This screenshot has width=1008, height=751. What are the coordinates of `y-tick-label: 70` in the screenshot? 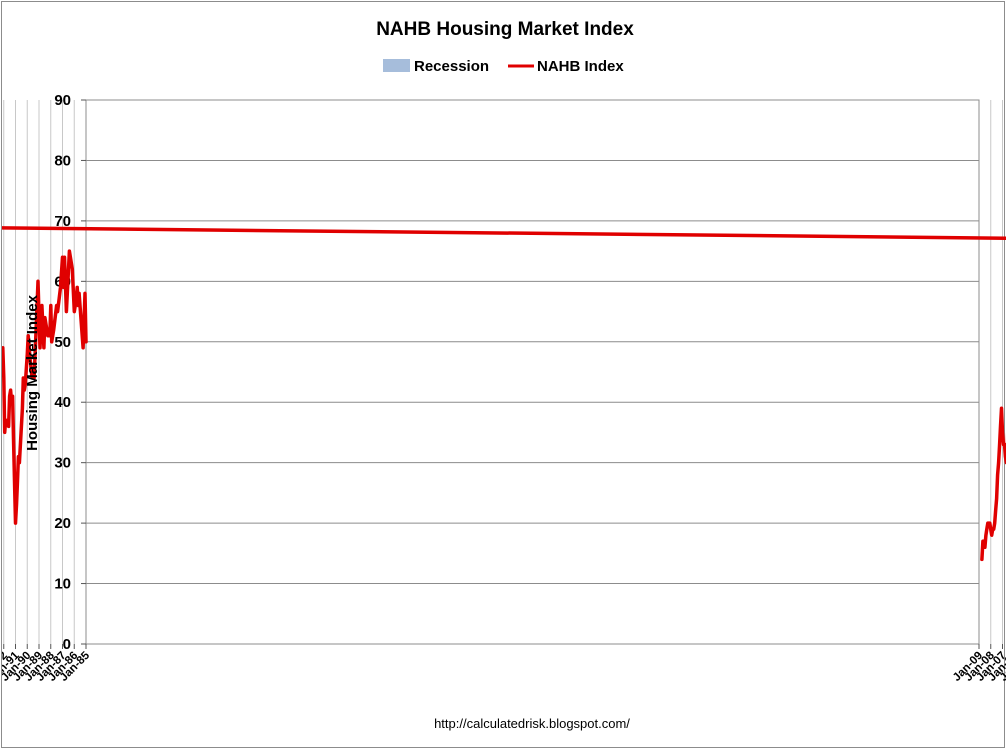 It's located at (62, 221).